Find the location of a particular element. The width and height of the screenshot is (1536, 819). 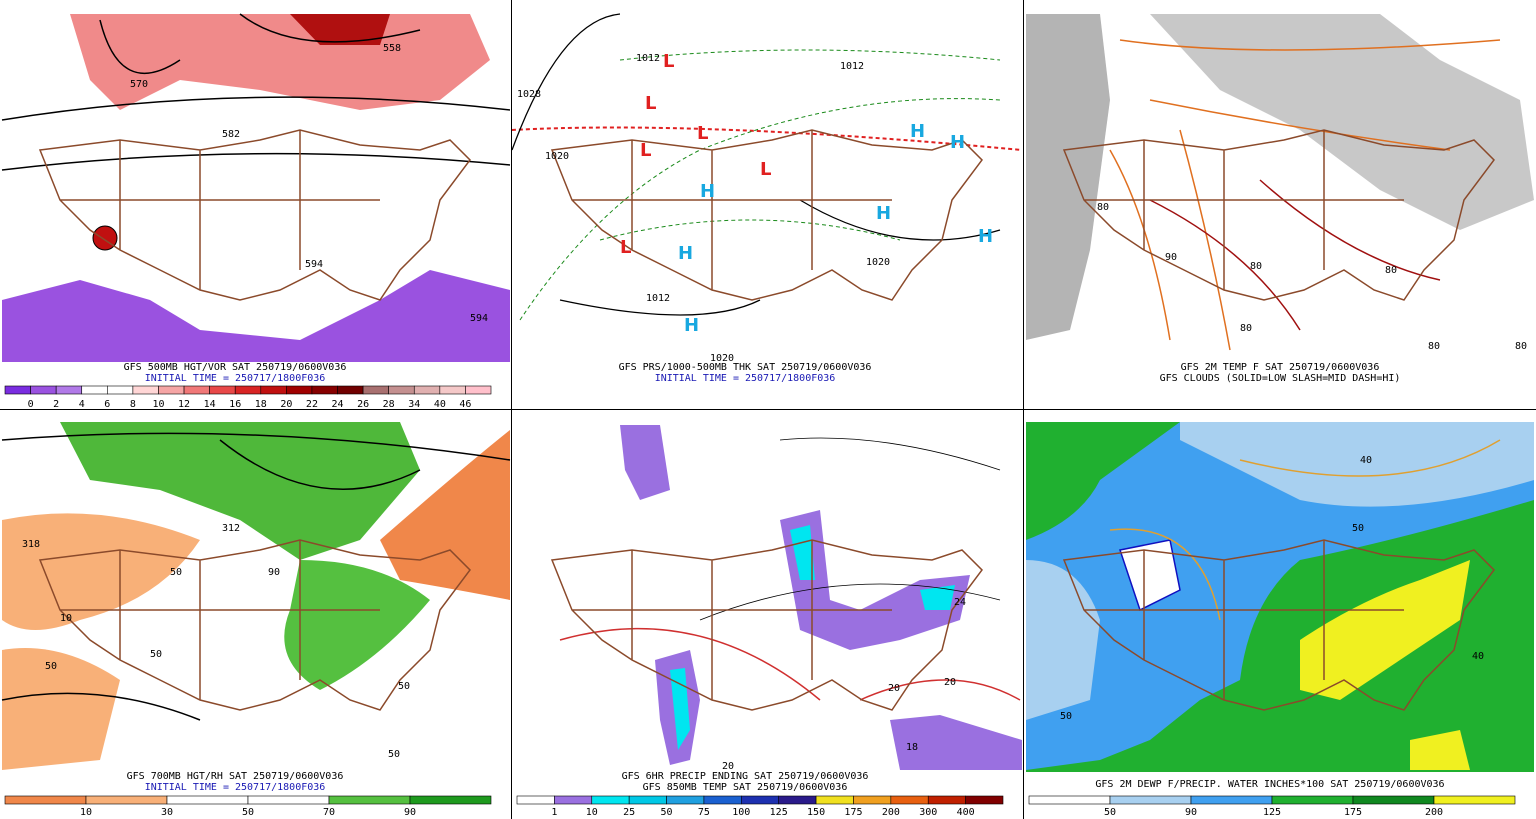

panel-caption: GFS 700MB HGT/RH SAT 250719/0600V036 is located at coordinates (235, 776).